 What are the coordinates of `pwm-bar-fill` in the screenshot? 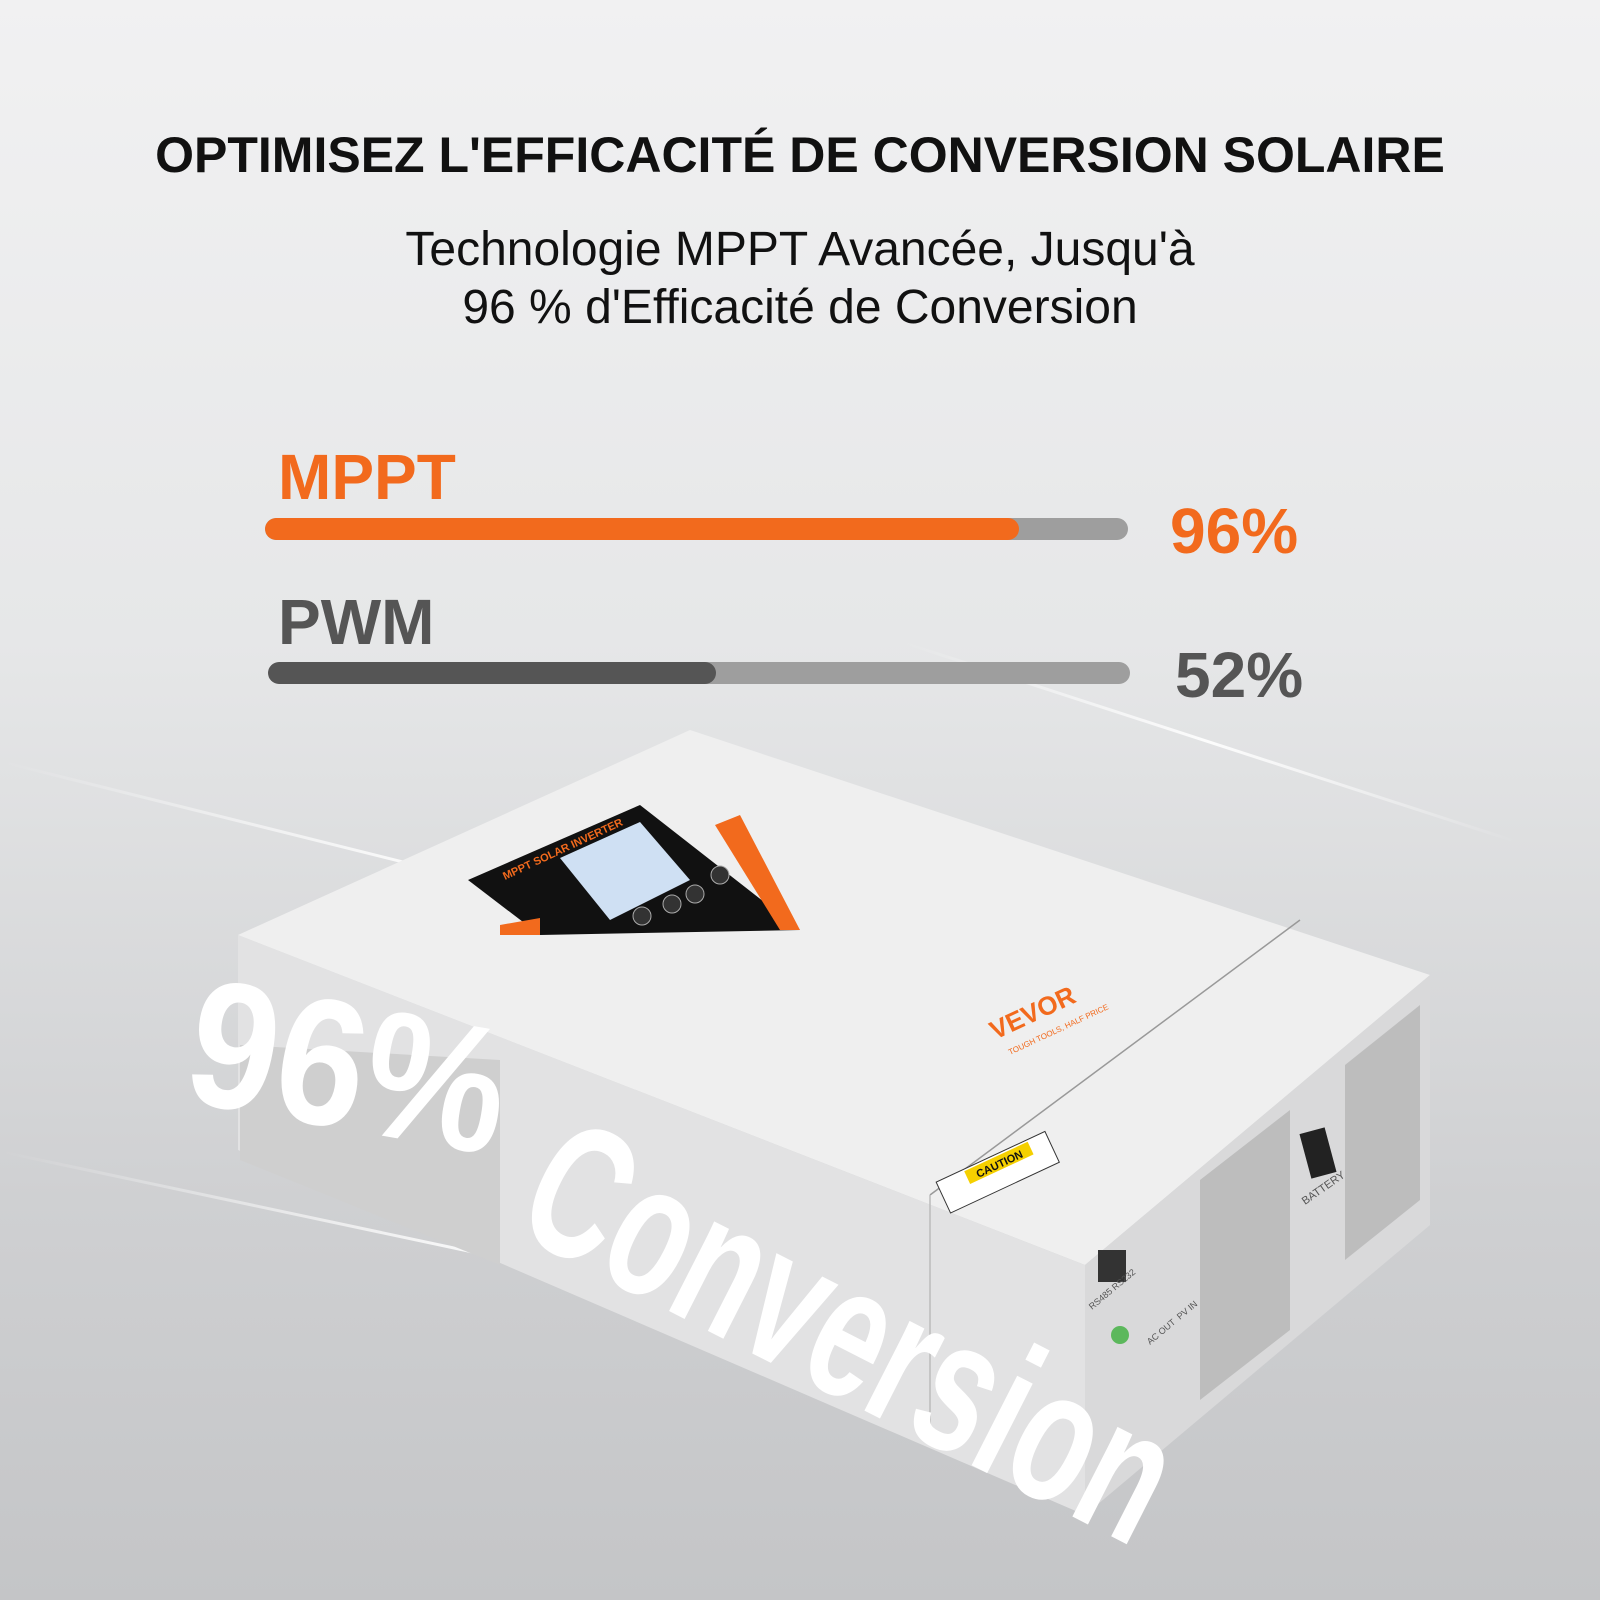 It's located at (492, 673).